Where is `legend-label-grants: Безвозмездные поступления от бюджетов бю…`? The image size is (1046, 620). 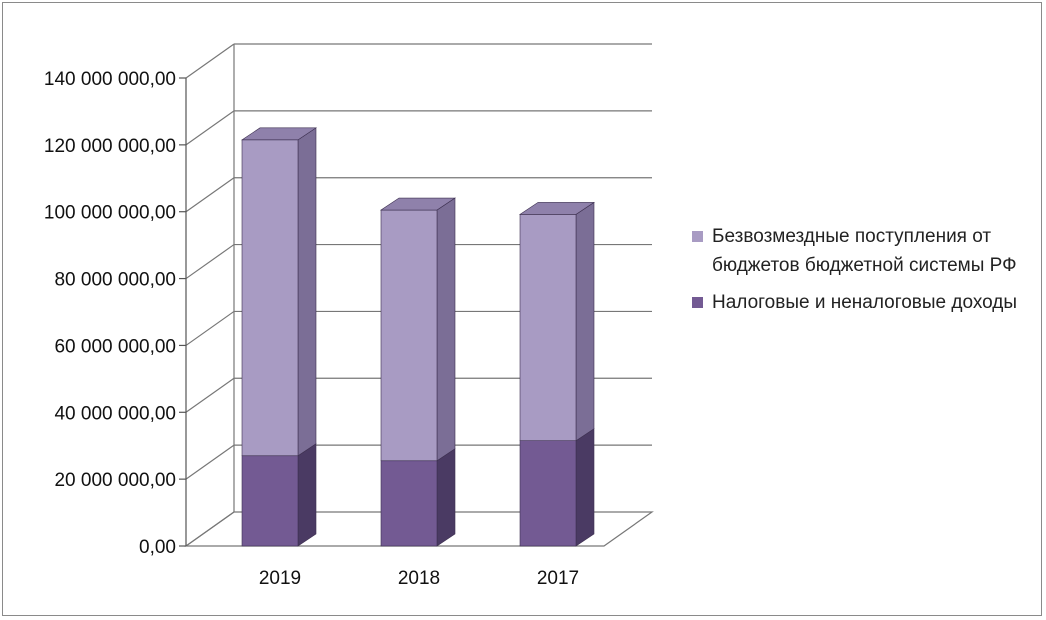
legend-label-grants: Безвозмездные поступления от бюджетов бю… is located at coordinates (864, 251).